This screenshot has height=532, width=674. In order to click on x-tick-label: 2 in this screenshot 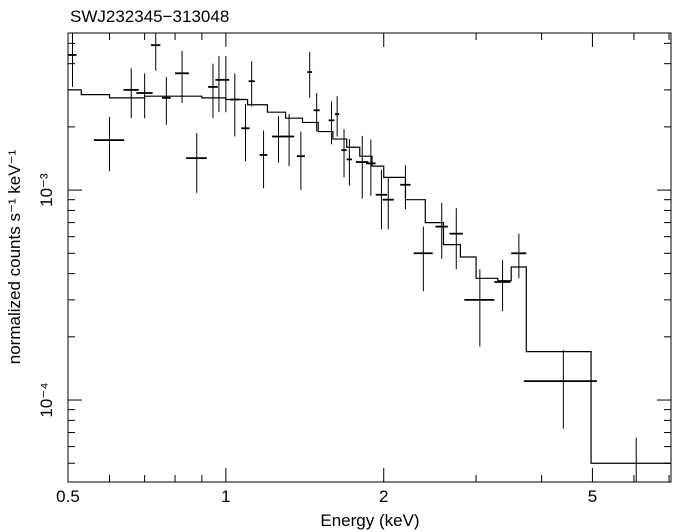, I will do `click(383, 496)`.